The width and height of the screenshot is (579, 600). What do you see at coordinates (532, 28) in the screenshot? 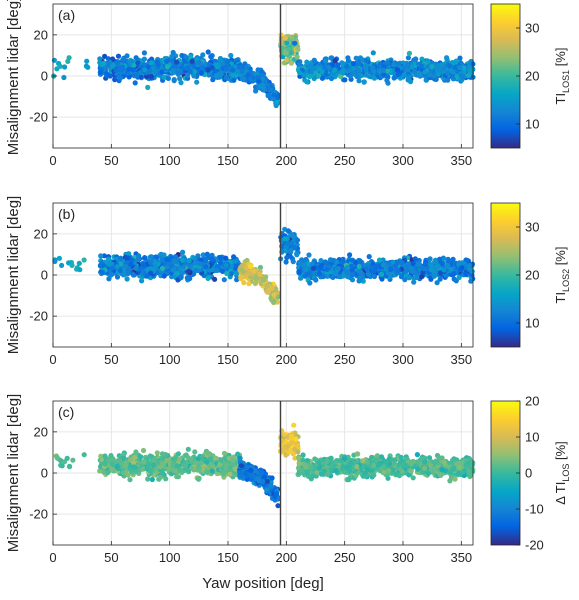
I see `colorbar-tick-label: 30` at bounding box center [532, 28].